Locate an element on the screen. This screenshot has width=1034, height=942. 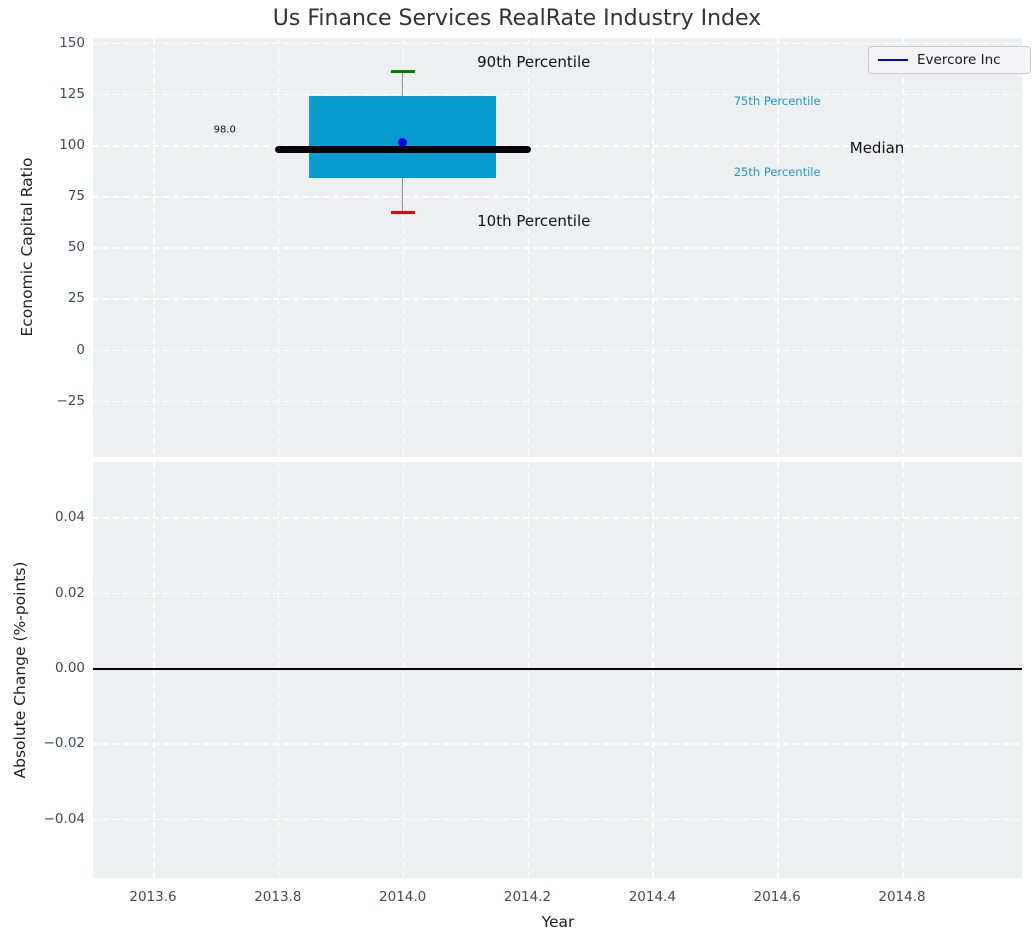
xtick-label: 2014.0 is located at coordinates (403, 897).